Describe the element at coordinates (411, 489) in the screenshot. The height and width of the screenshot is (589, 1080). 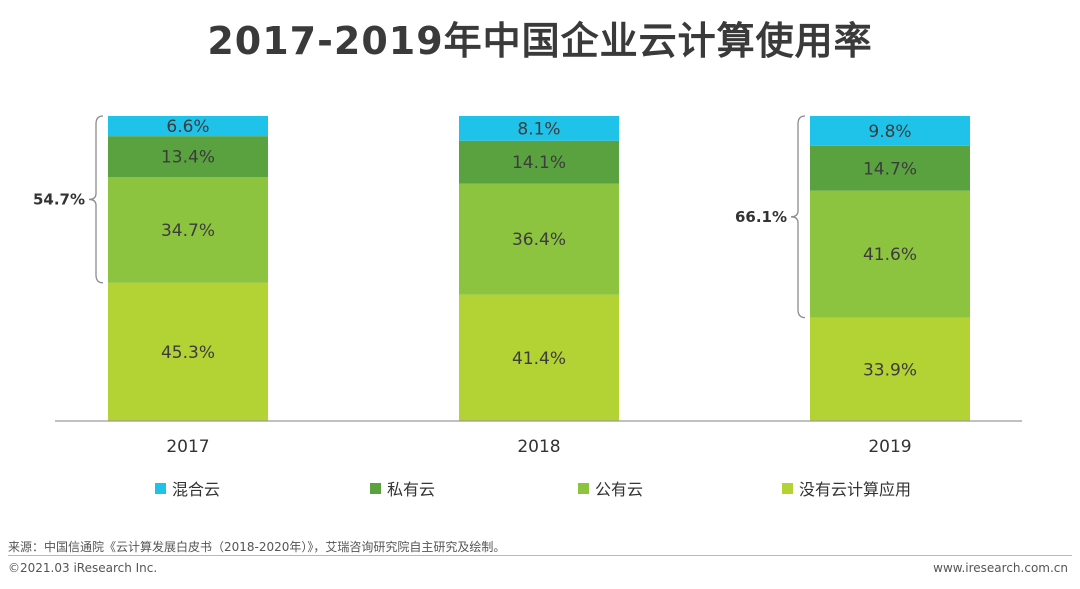
I see `legend-label-1: 私有云` at that location.